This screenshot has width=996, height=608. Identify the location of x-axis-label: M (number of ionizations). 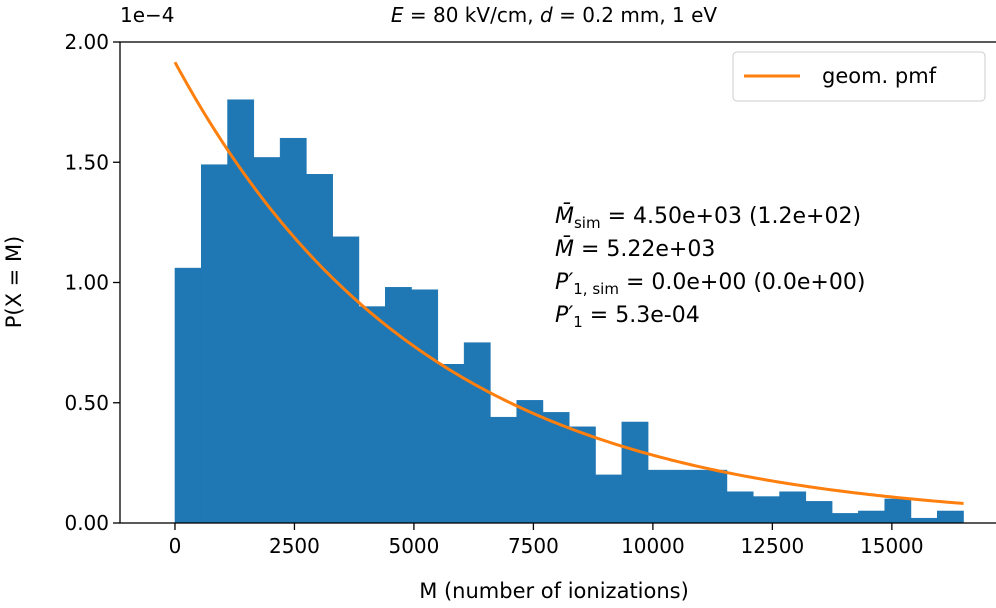
(554, 591).